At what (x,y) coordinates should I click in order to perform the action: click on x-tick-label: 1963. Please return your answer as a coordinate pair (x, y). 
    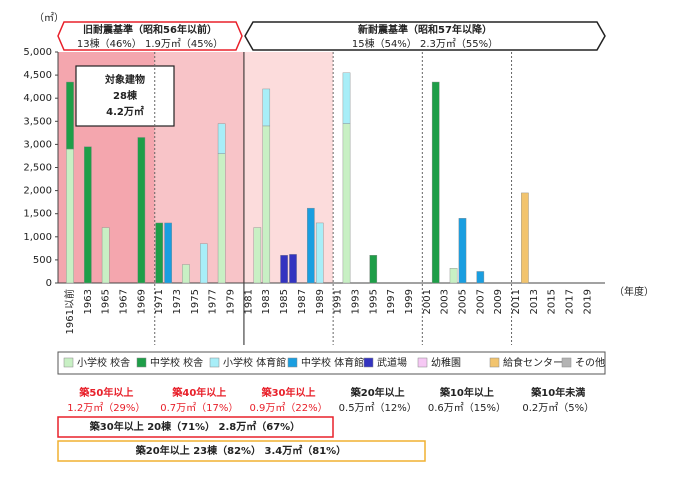
    Looking at the image, I should click on (88, 301).